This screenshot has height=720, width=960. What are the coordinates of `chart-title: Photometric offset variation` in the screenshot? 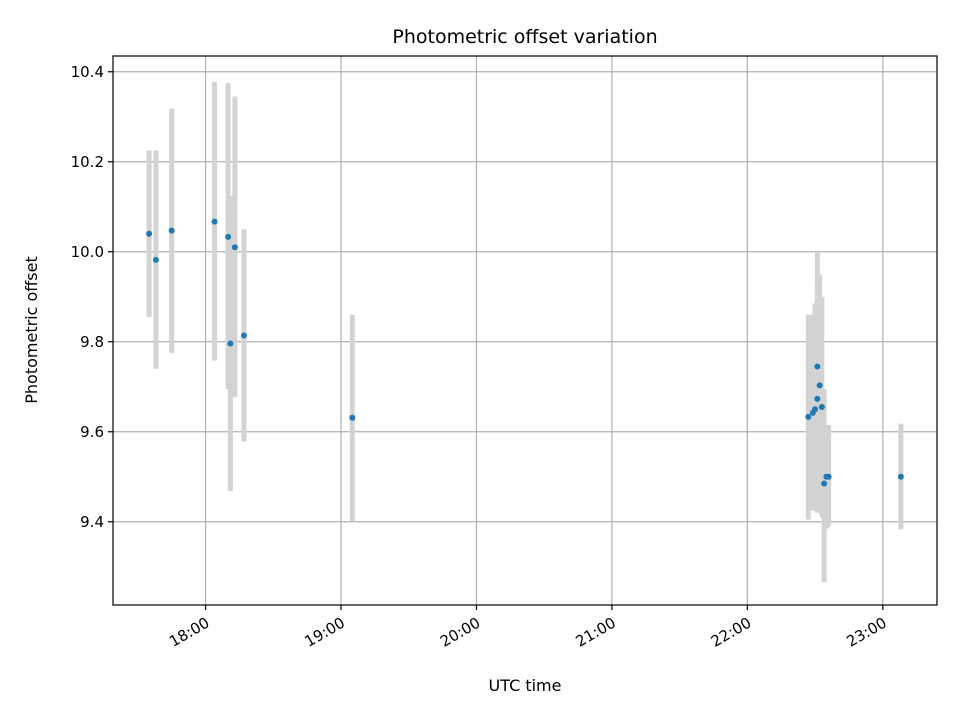 It's located at (524, 37).